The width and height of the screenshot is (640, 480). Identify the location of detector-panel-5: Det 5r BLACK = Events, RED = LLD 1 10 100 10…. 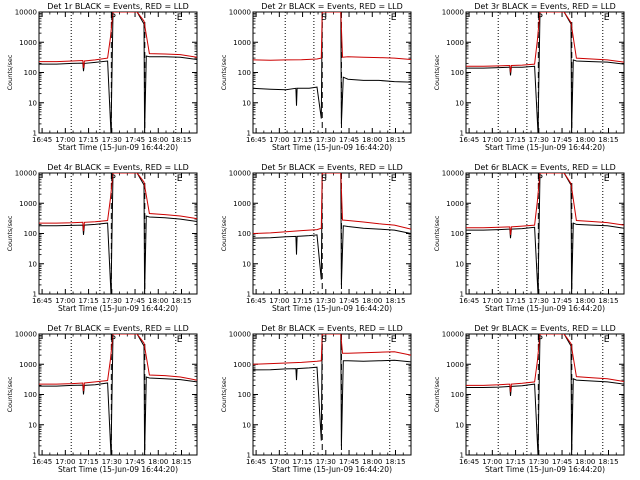
(316, 238).